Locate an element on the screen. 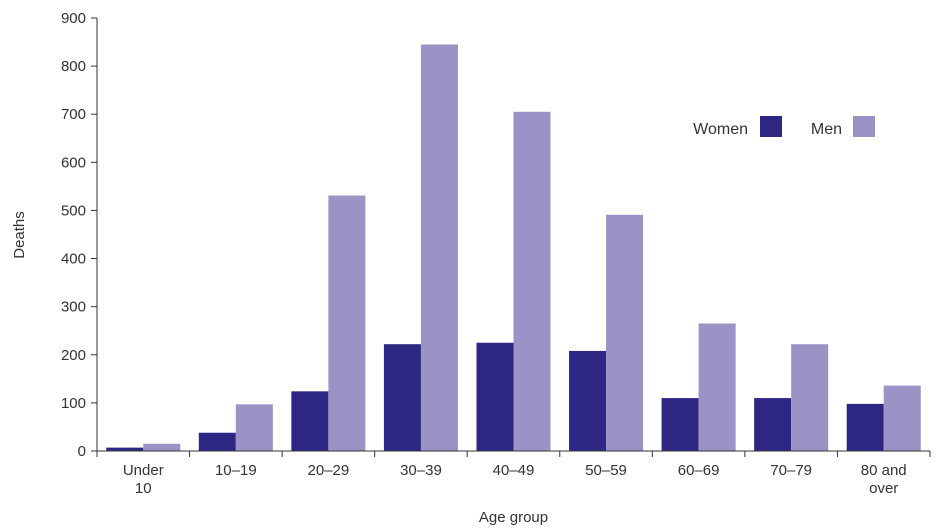 This screenshot has height=530, width=940. x-tick-label: 30–39 is located at coordinates (421, 470).